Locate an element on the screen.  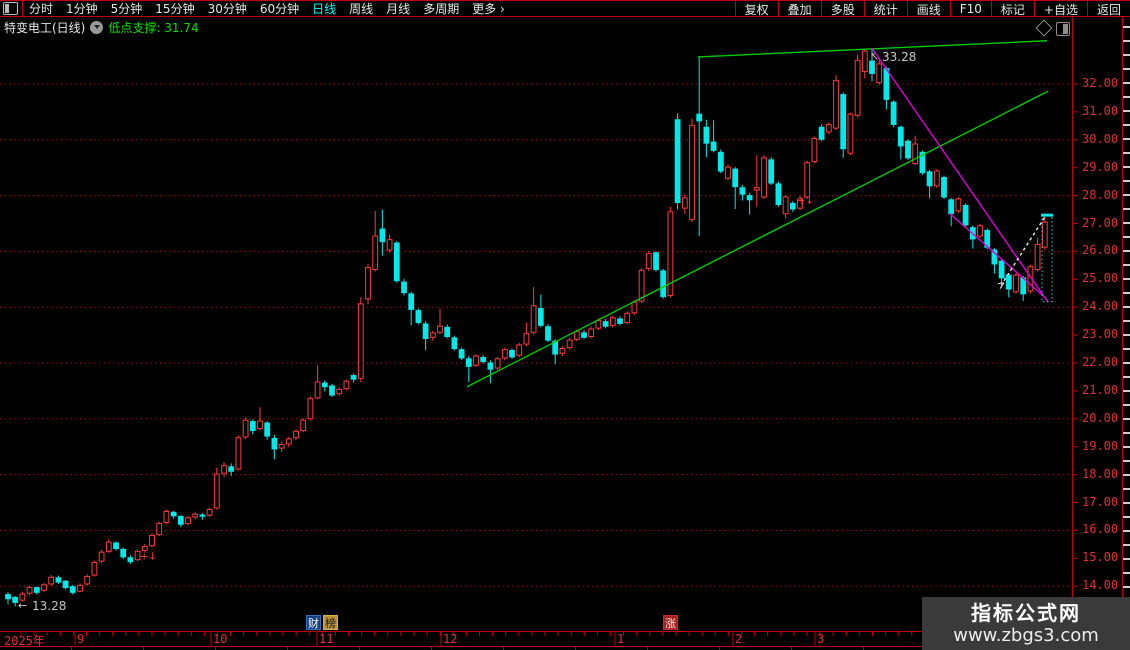
period-tab-日线: 日线 is located at coordinates (324, 9).